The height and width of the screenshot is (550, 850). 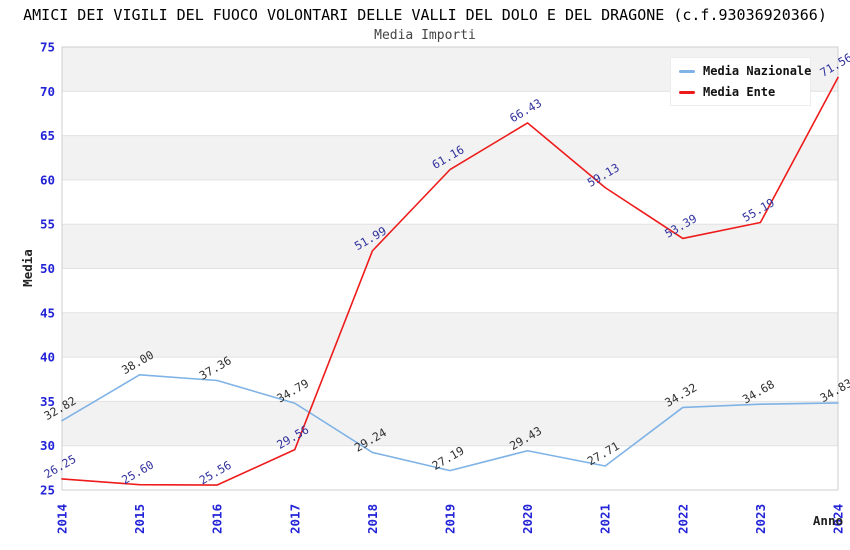 What do you see at coordinates (27, 268) in the screenshot?
I see `y-axis-title: Media` at bounding box center [27, 268].